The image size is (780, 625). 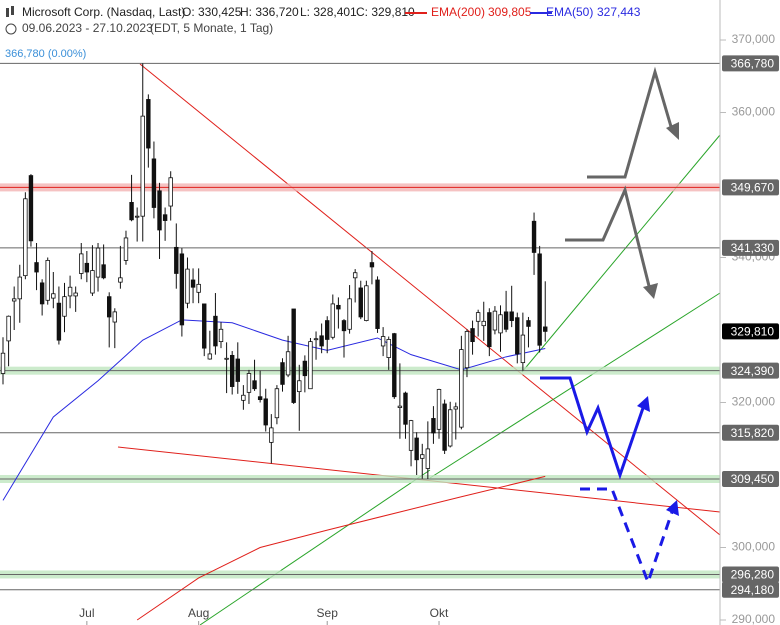 I want to click on y-tick-label: 300,000, so click(x=754, y=547).